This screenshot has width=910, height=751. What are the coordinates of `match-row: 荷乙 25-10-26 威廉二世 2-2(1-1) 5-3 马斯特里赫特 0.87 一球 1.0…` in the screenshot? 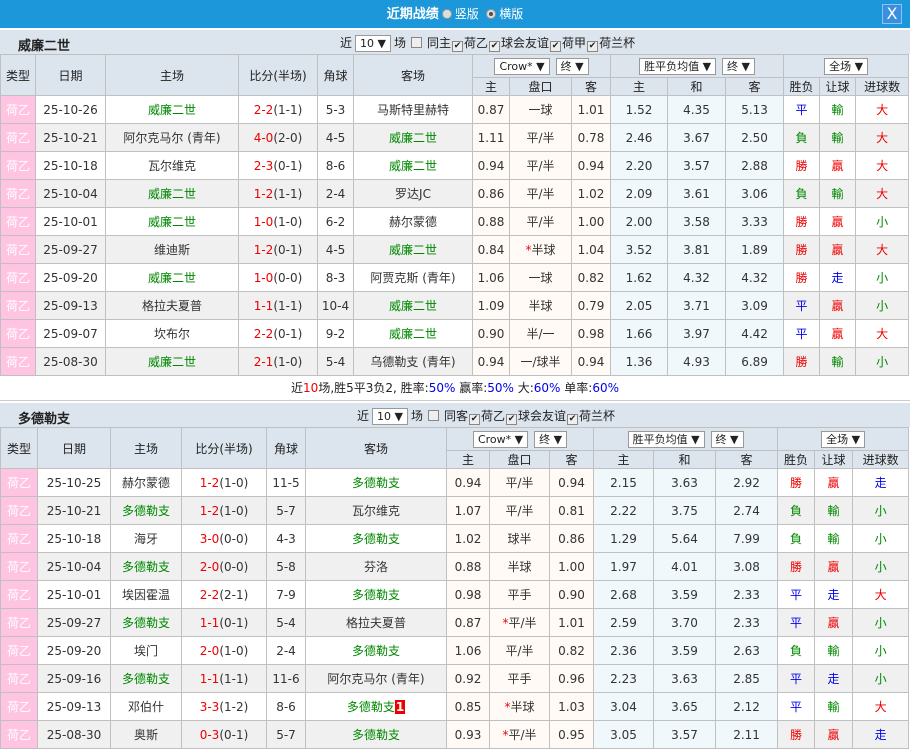 It's located at (455, 109).